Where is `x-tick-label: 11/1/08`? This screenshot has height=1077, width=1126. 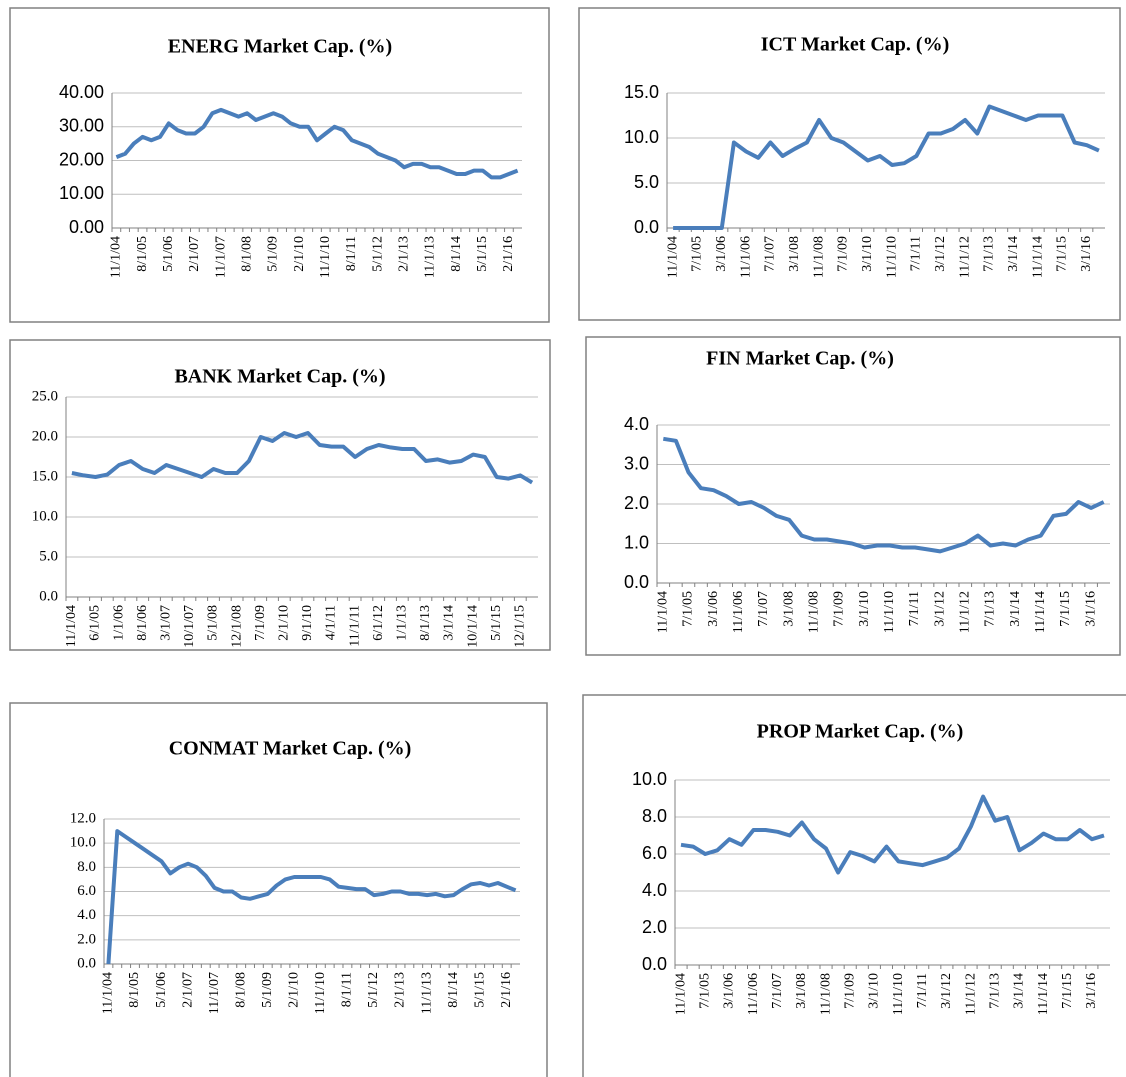 x-tick-label: 11/1/08 is located at coordinates (818, 257).